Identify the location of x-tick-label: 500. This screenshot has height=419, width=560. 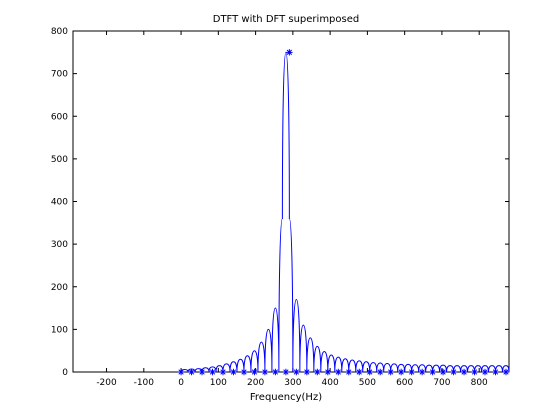
(367, 383).